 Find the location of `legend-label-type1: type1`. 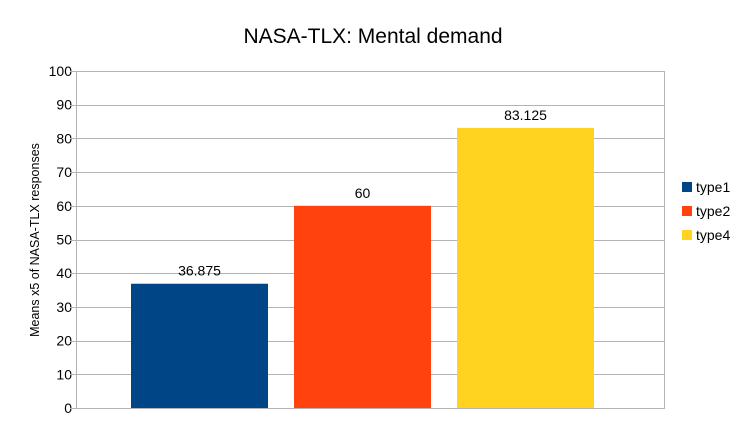

legend-label-type1: type1 is located at coordinates (713, 187).